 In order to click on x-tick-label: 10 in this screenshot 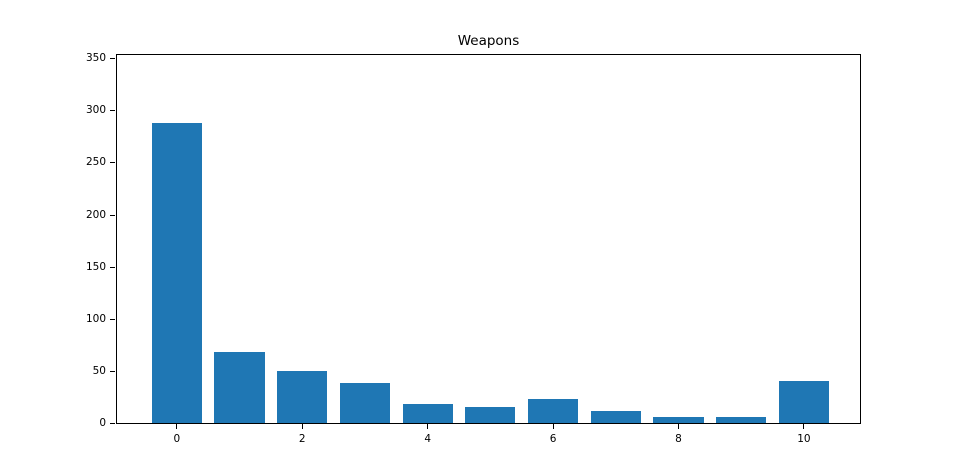, I will do `click(804, 439)`.